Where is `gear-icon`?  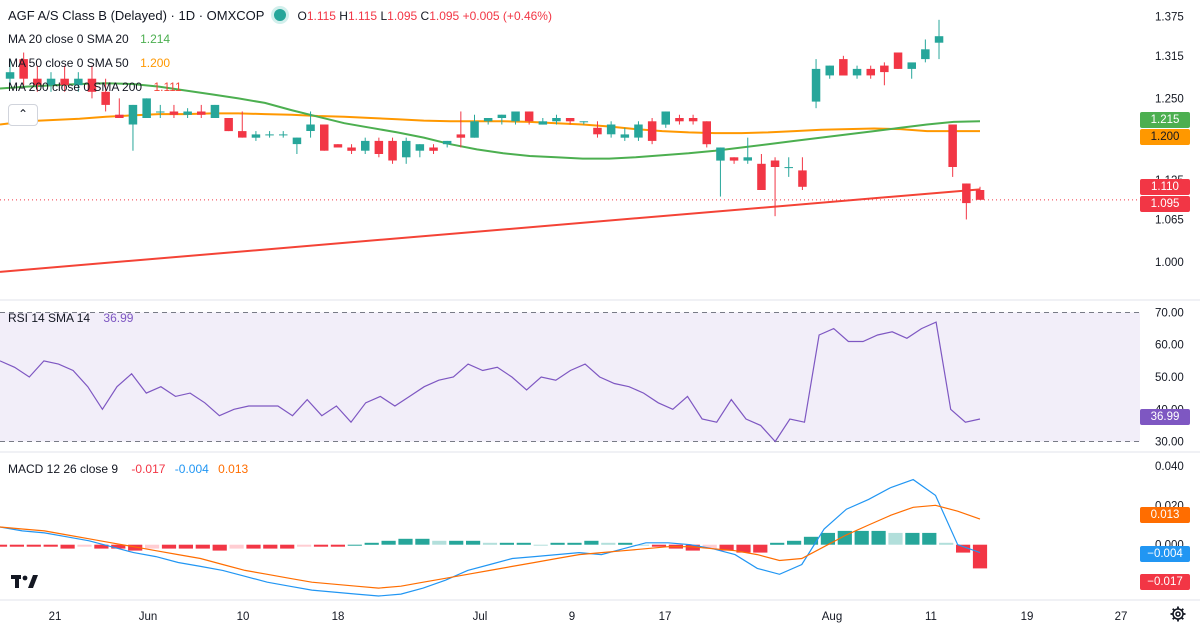
gear-icon is located at coordinates (1178, 614).